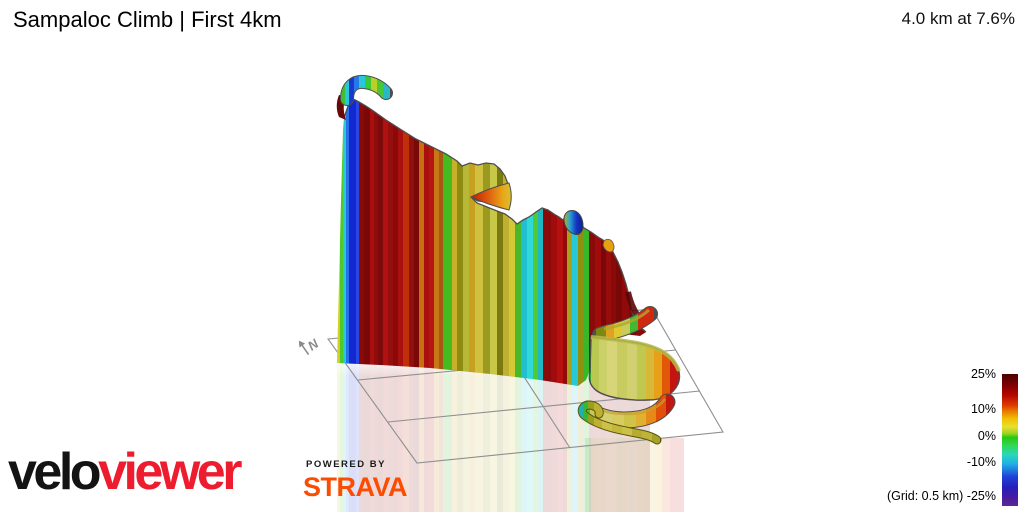  Describe the element at coordinates (627, 319) in the screenshot. I see `foldA-top-face` at that location.